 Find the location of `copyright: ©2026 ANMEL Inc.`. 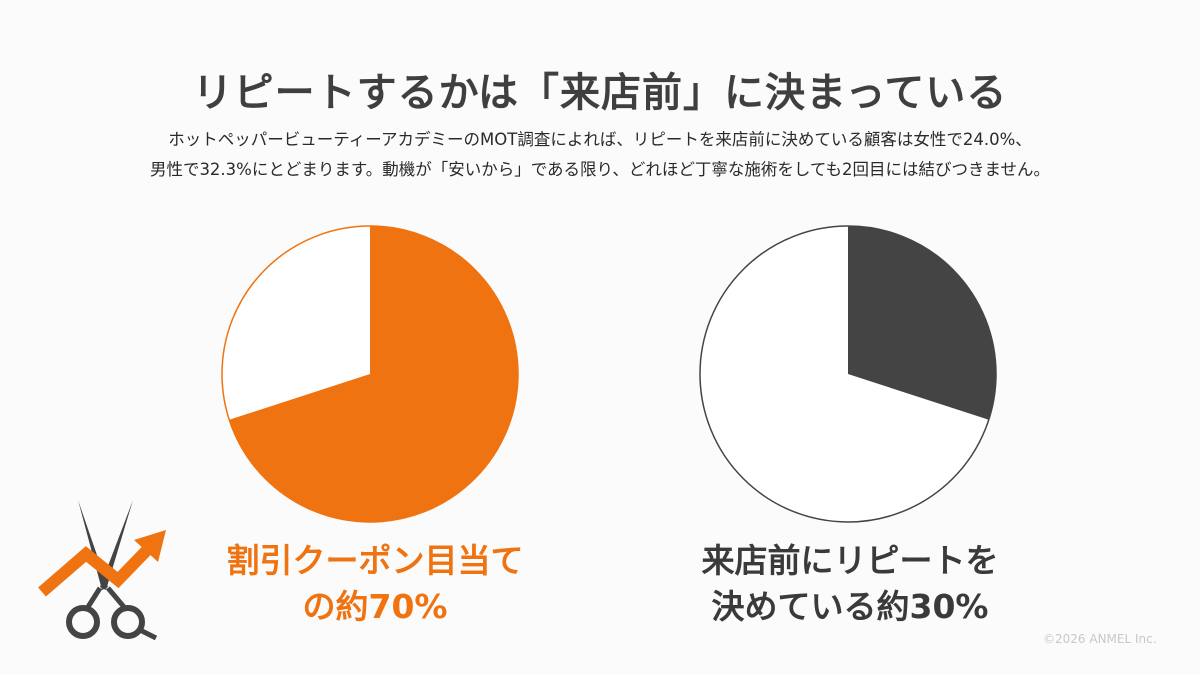

copyright: ©2026 ANMEL Inc. is located at coordinates (1100, 639).